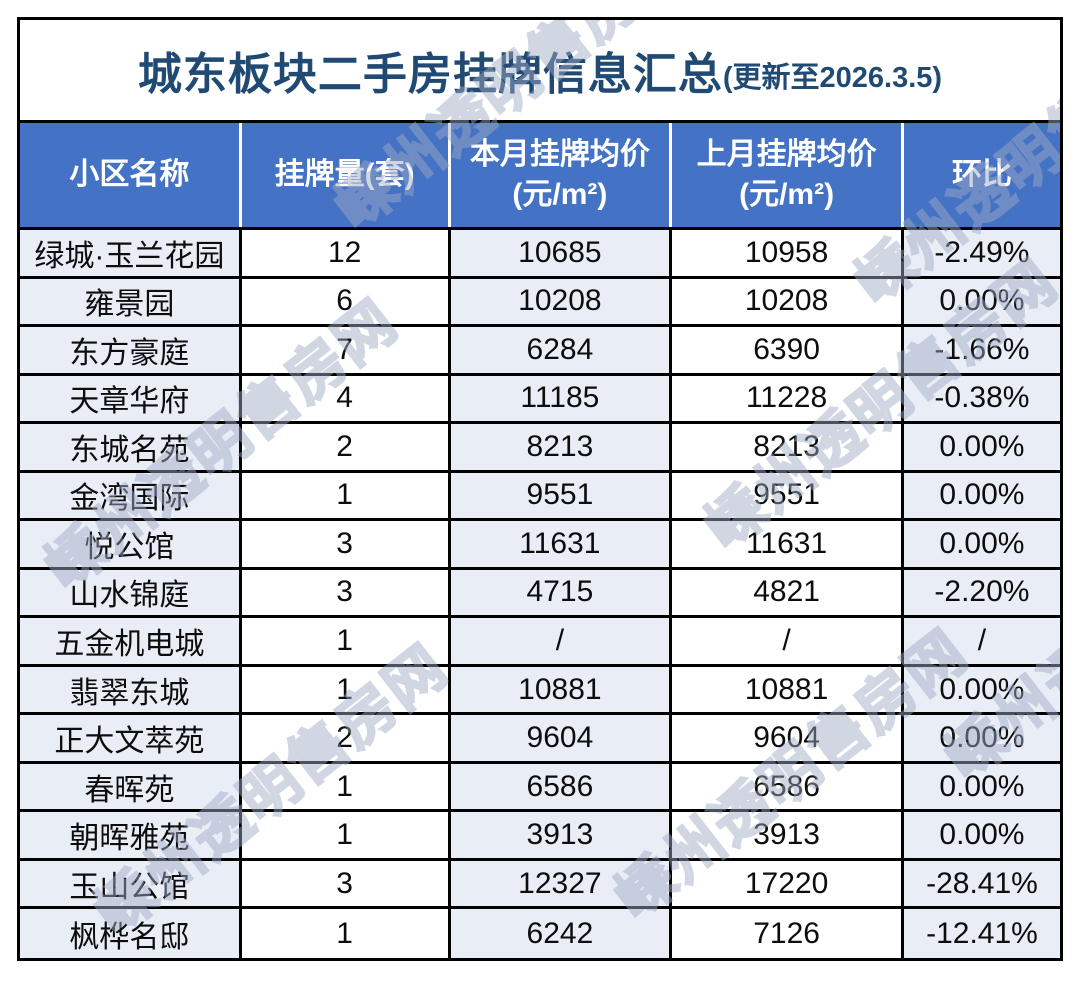 Image resolution: width=1080 pixels, height=995 pixels. I want to click on table-row: 翡翠东城 1 10881 10881 0.00%, so click(540, 691).